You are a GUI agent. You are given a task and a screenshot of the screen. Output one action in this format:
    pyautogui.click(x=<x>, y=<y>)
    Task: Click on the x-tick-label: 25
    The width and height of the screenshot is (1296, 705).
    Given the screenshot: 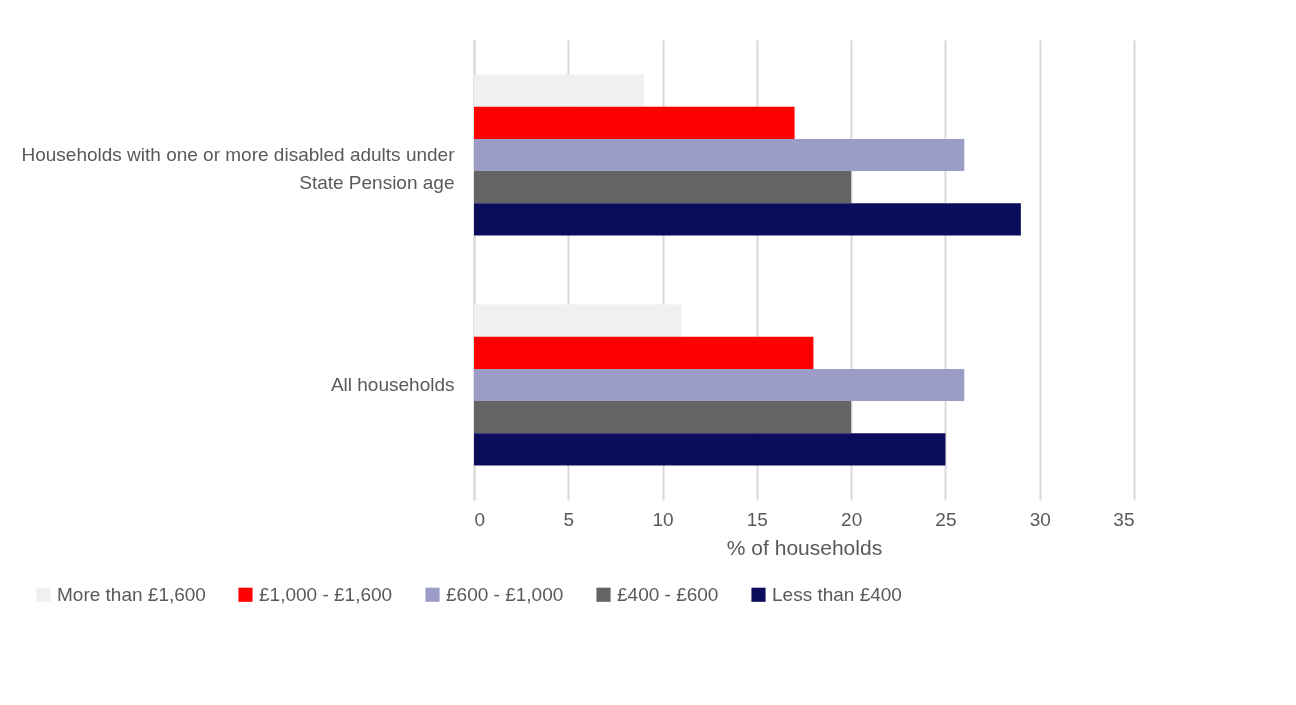 What is the action you would take?
    pyautogui.click(x=946, y=519)
    